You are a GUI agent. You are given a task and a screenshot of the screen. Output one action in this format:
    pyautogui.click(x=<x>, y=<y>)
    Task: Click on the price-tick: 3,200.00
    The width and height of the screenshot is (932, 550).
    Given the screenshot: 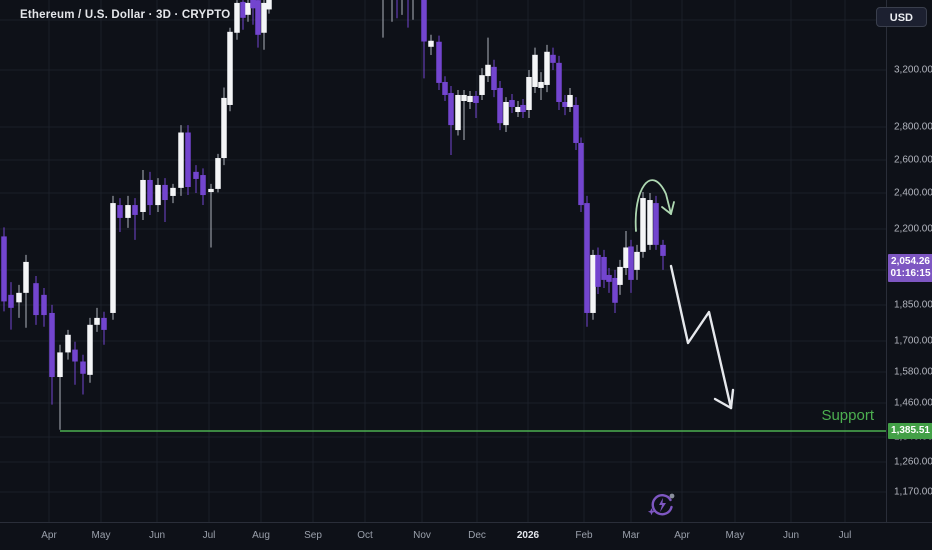 What is the action you would take?
    pyautogui.click(x=913, y=70)
    